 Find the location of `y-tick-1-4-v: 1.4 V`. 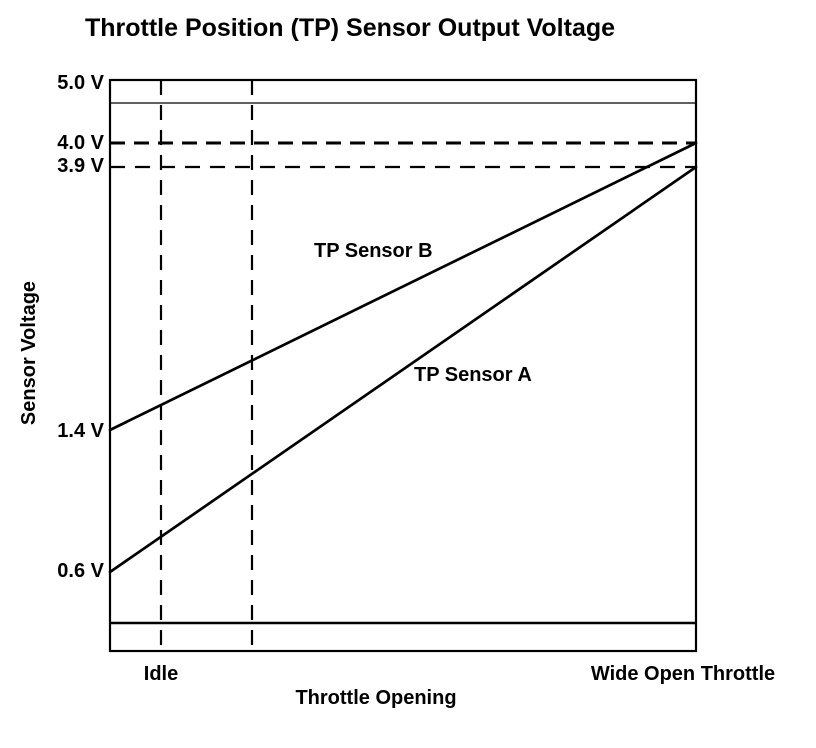

y-tick-1-4-v: 1.4 V is located at coordinates (80, 431).